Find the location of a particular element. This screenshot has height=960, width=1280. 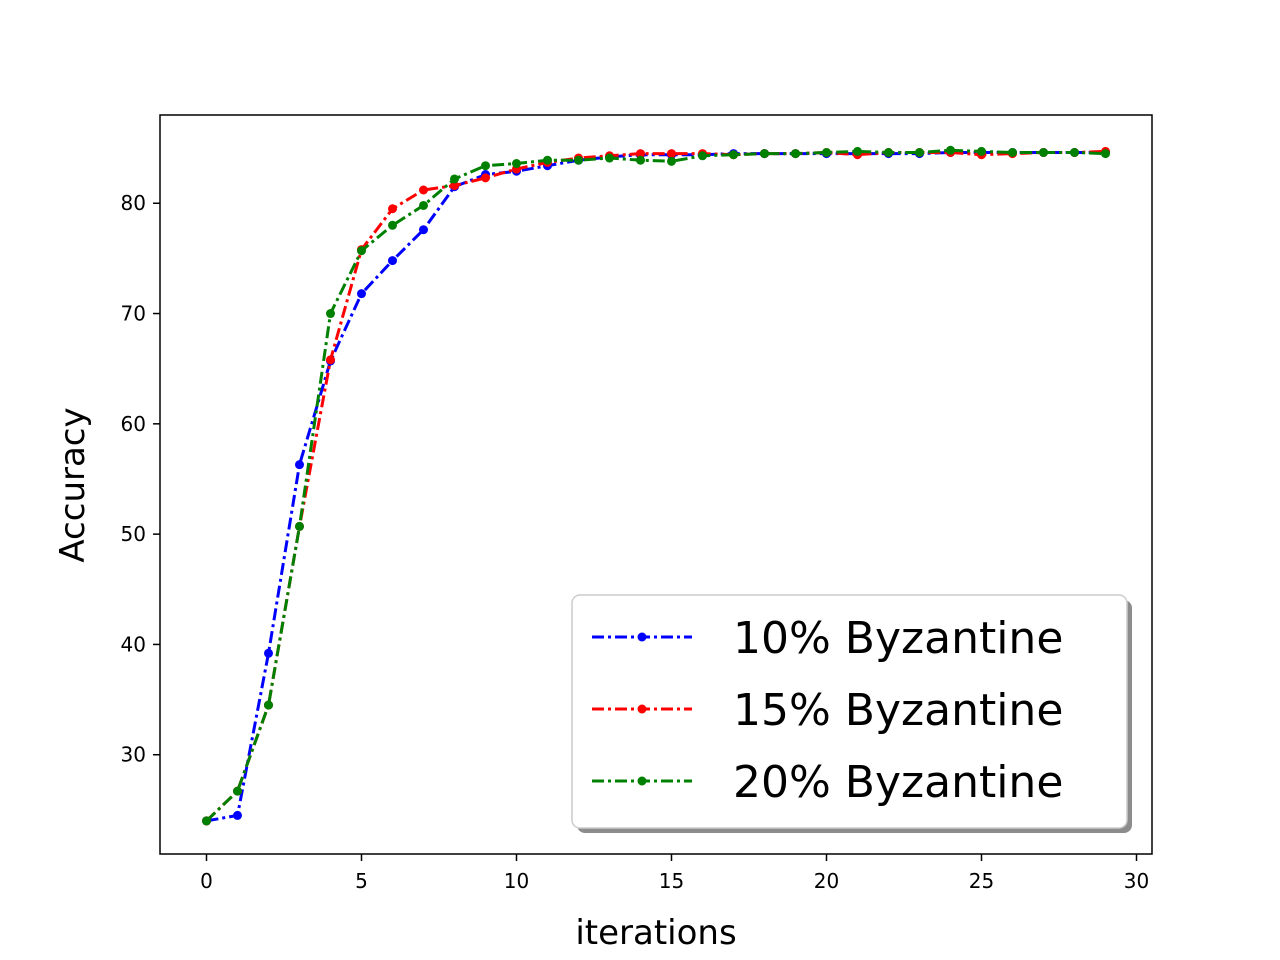

y-tick-label: 50 is located at coordinates (133, 534).